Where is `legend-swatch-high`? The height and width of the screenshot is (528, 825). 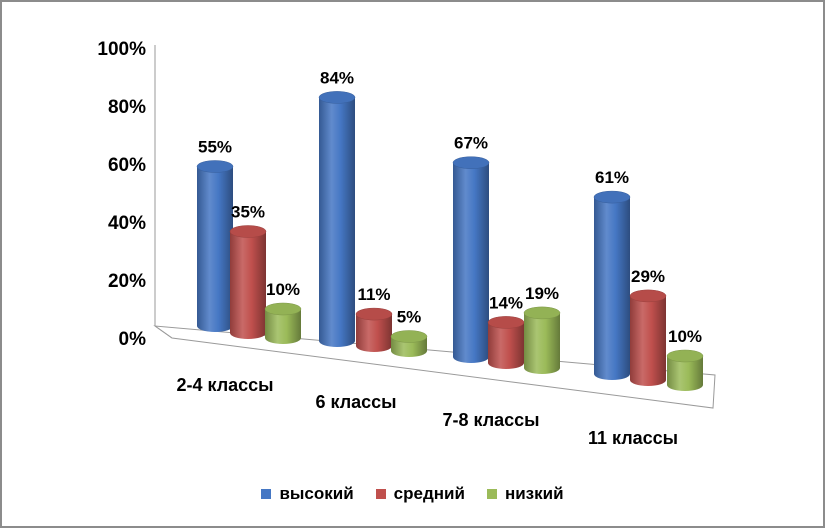
legend-swatch-high is located at coordinates (266, 494).